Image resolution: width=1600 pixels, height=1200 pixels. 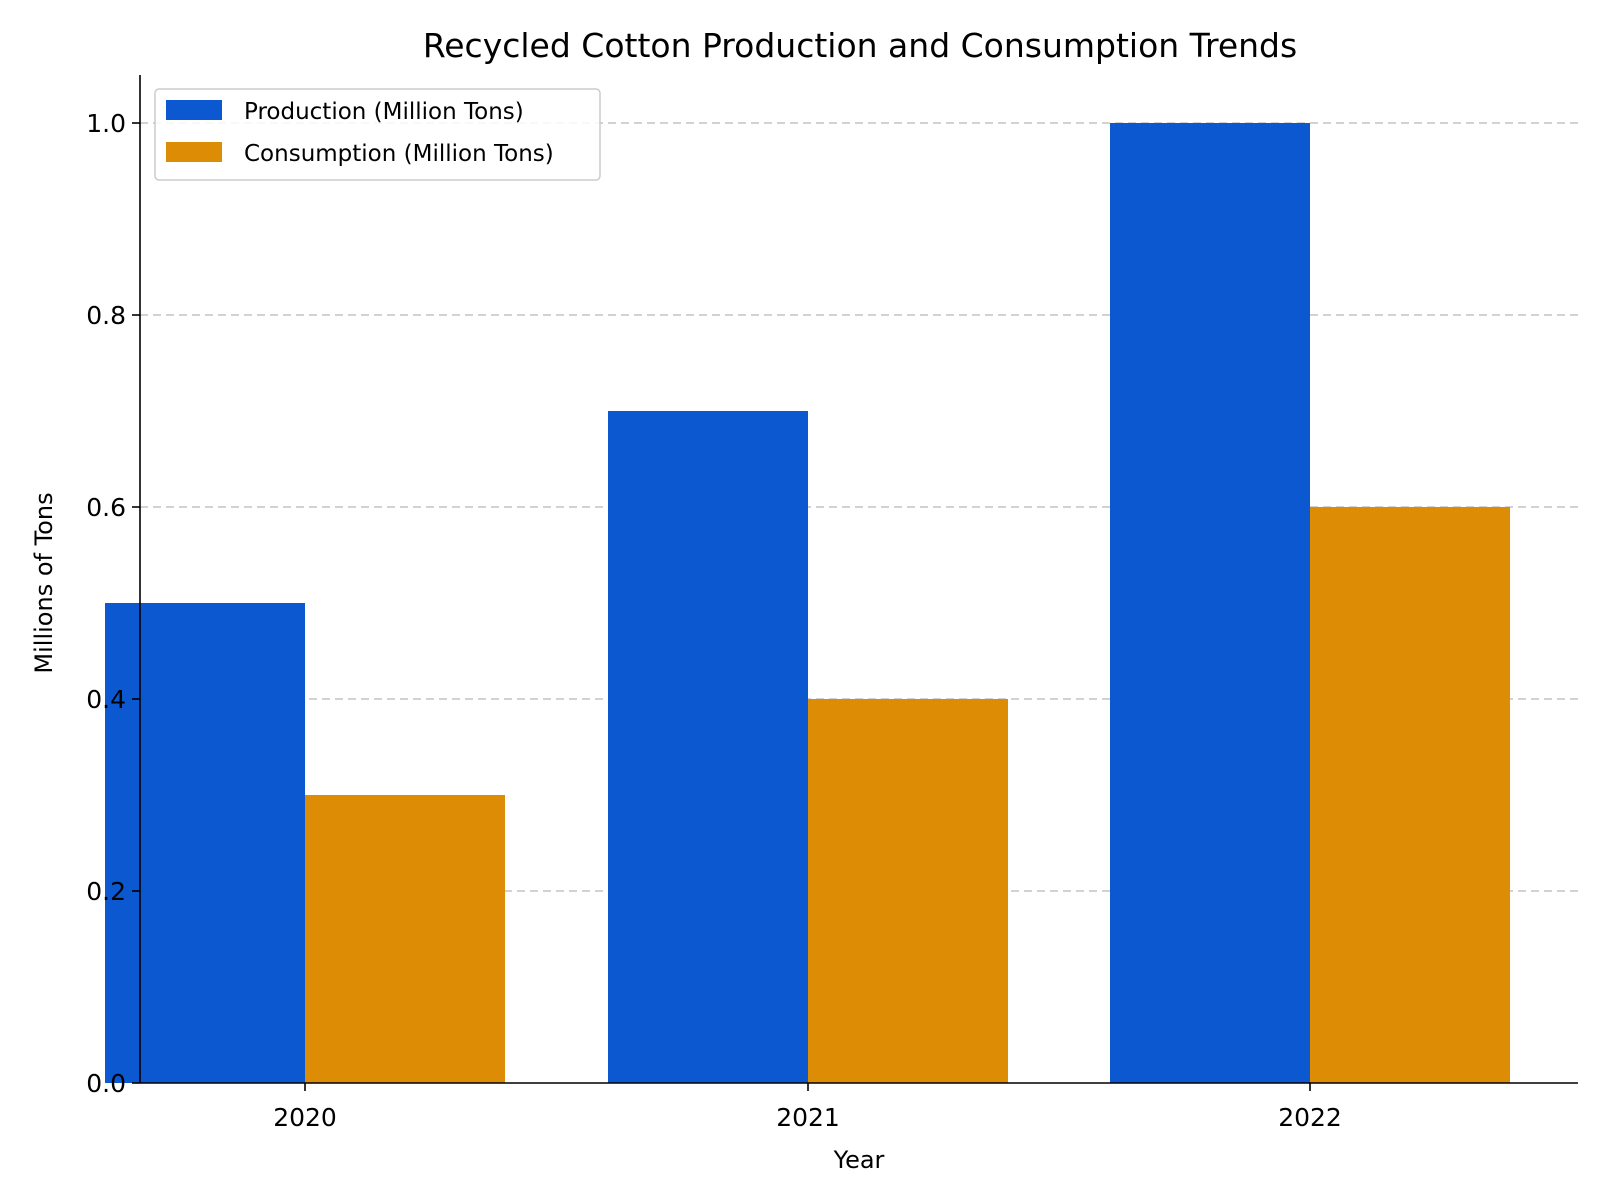 What do you see at coordinates (113, 603) in the screenshot?
I see `y-axis-ticks: 0.0 0.2 0.4 0.6 0.8 1.0` at bounding box center [113, 603].